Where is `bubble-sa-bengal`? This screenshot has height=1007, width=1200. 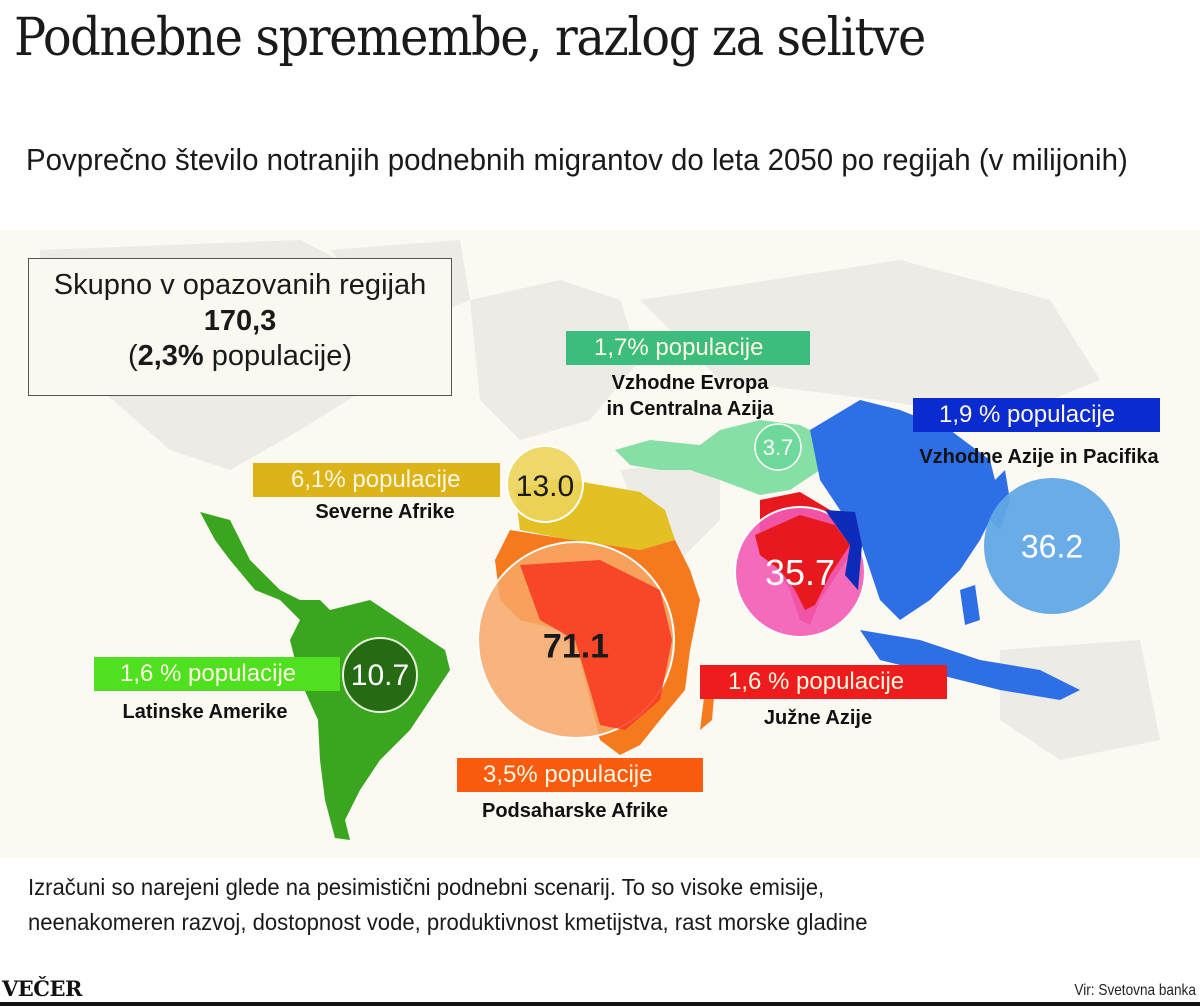 bubble-sa-bengal is located at coordinates (843, 550).